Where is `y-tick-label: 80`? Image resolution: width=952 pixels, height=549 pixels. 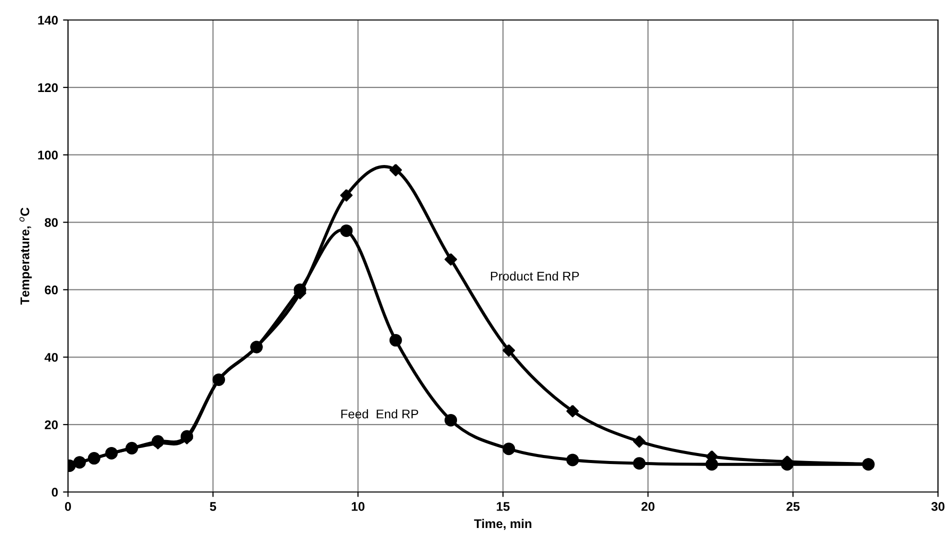 y-tick-label: 80 is located at coordinates (51, 222).